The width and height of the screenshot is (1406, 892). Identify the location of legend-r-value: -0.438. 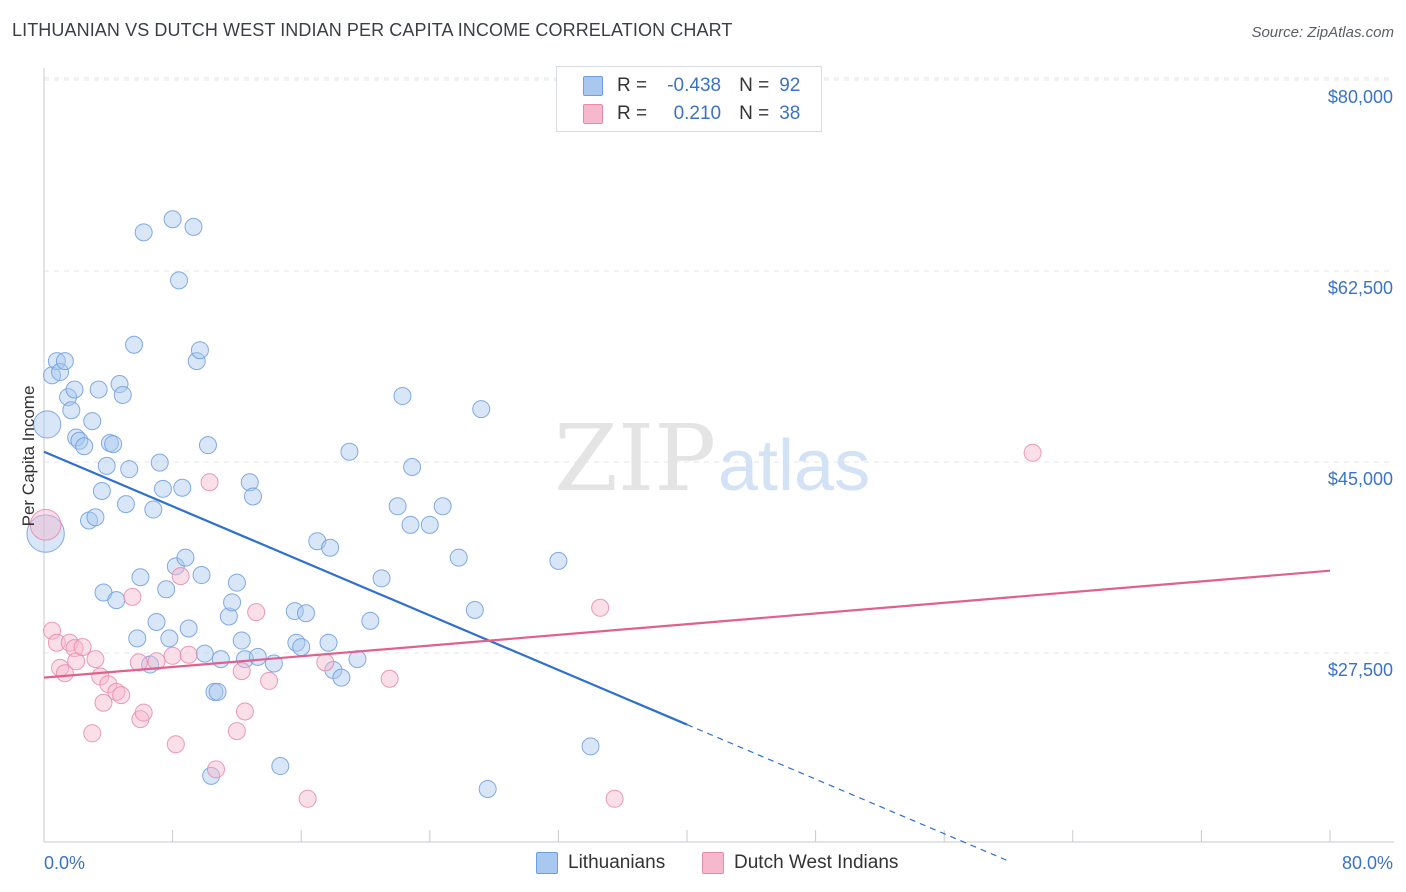
(694, 85).